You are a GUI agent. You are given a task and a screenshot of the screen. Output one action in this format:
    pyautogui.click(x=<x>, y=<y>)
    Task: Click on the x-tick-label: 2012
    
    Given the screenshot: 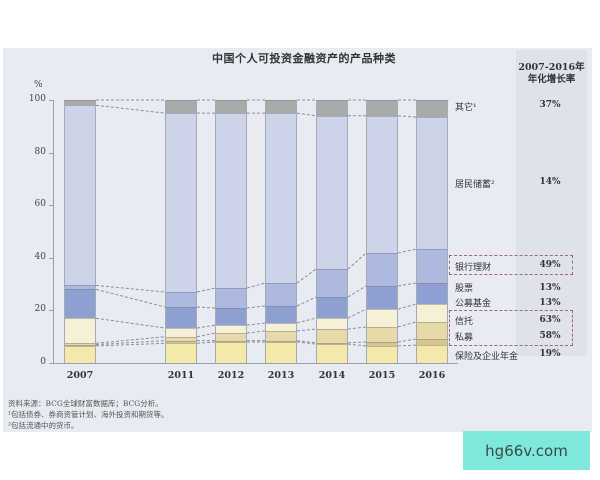 What is the action you would take?
    pyautogui.click(x=231, y=375)
    